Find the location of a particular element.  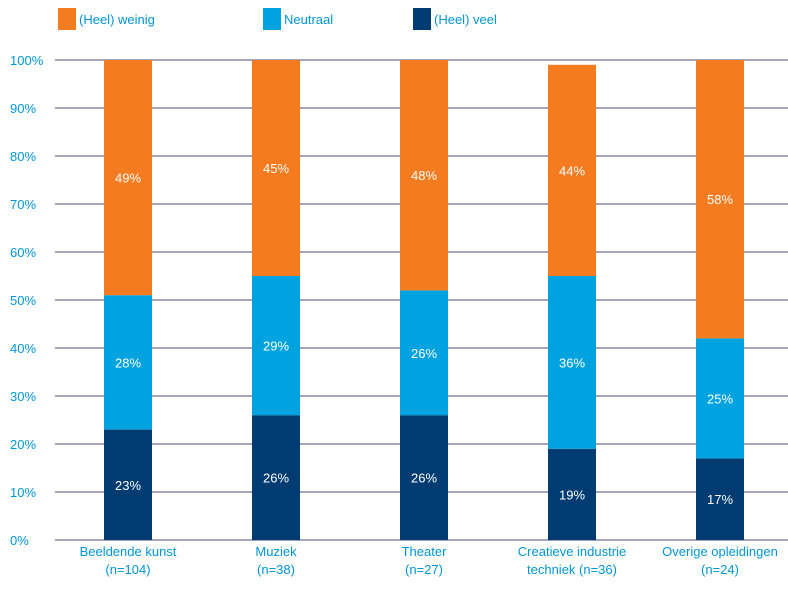

legend-label-weinig: (Heel) weinig is located at coordinates (117, 19).